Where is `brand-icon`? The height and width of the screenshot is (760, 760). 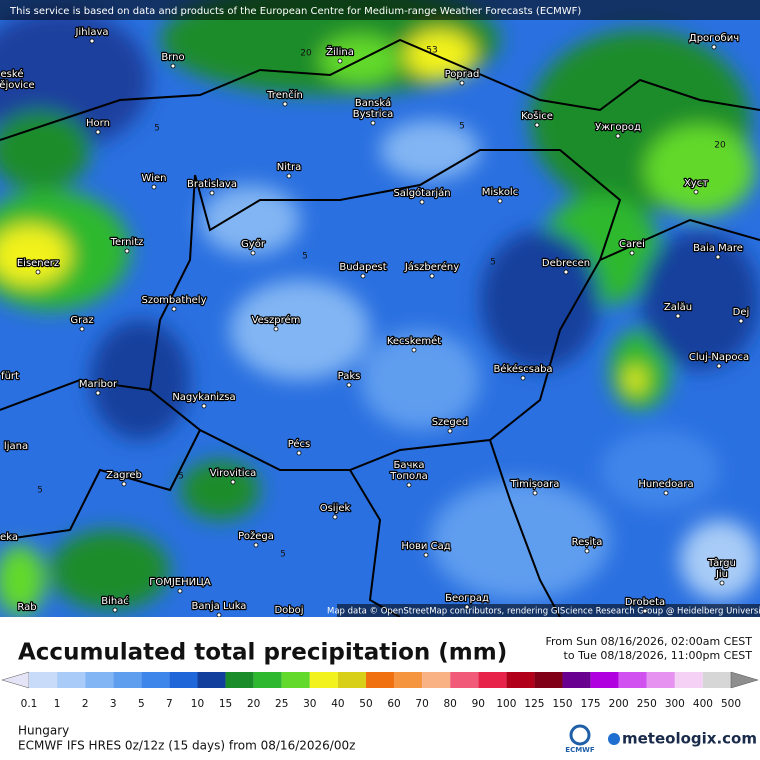
brand-icon is located at coordinates (614, 739).